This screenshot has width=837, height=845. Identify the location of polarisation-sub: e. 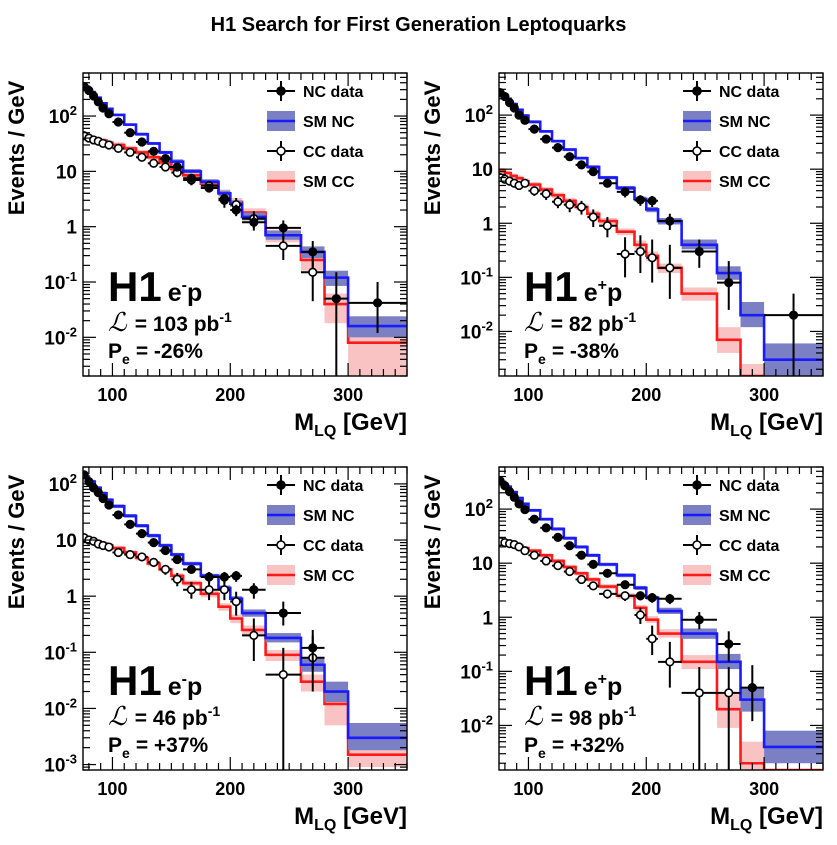
(542, 753).